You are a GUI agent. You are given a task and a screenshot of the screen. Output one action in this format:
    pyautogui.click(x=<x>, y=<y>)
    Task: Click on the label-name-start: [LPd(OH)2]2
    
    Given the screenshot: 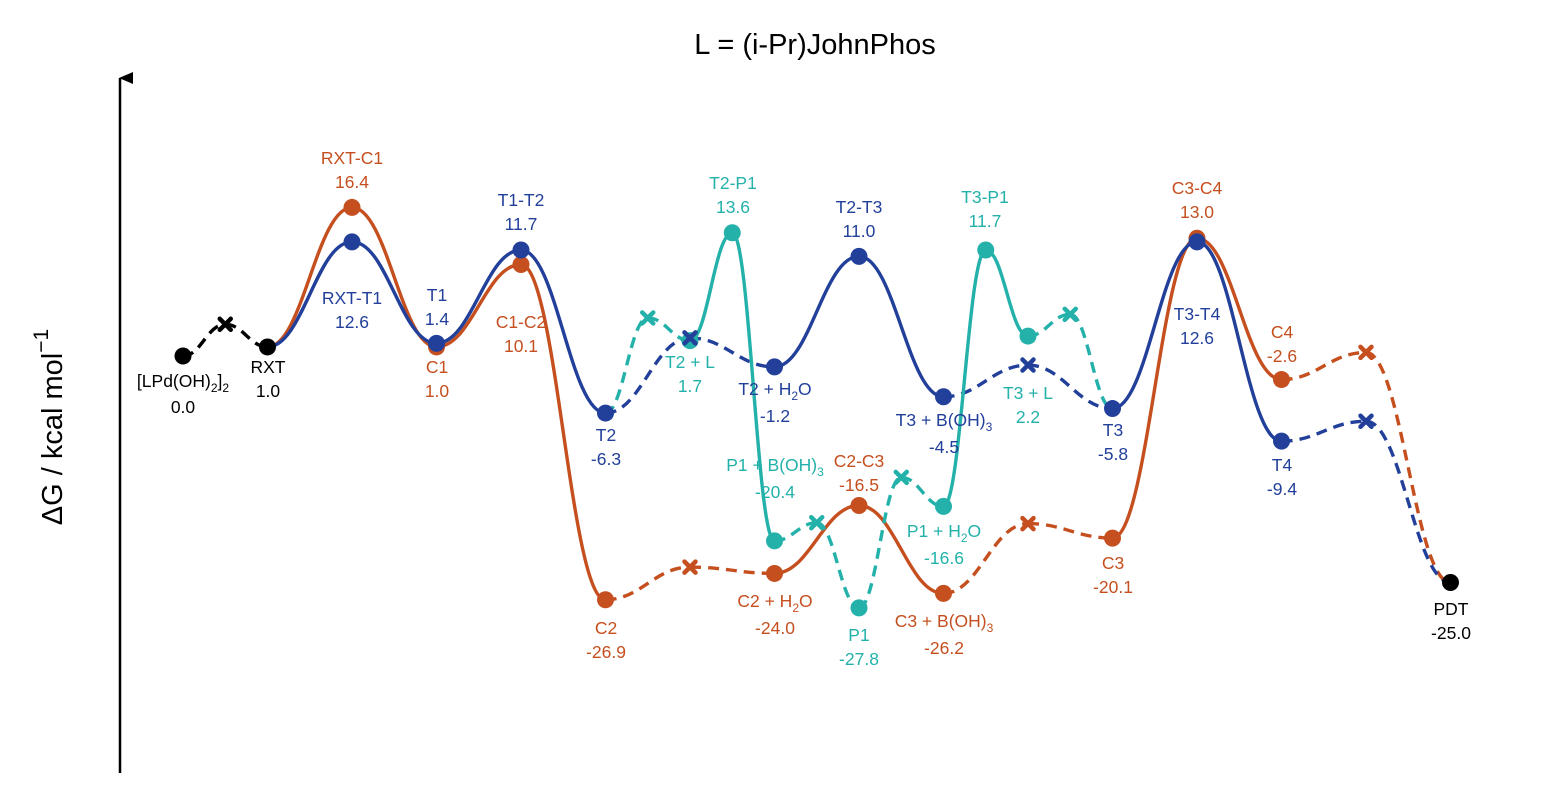 What is the action you would take?
    pyautogui.click(x=183, y=383)
    